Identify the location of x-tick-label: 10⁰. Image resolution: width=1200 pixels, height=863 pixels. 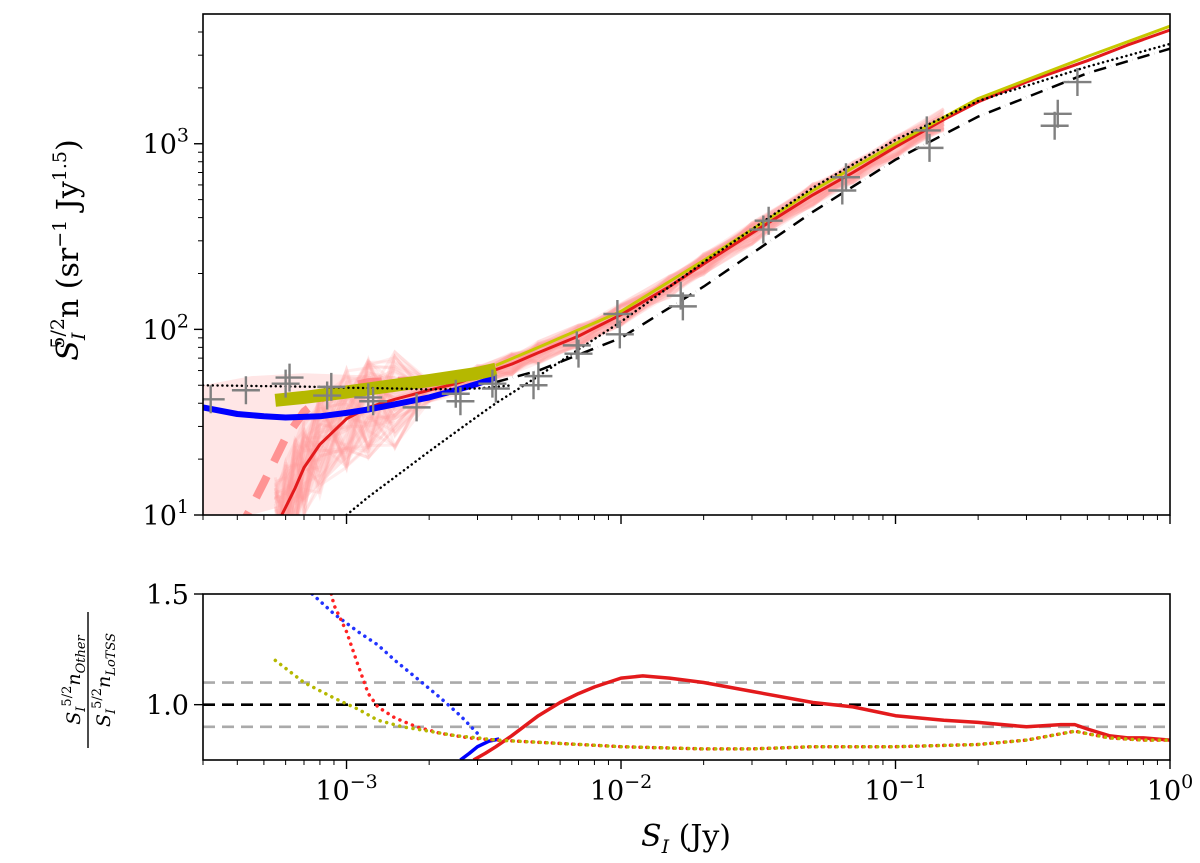
(1170, 789).